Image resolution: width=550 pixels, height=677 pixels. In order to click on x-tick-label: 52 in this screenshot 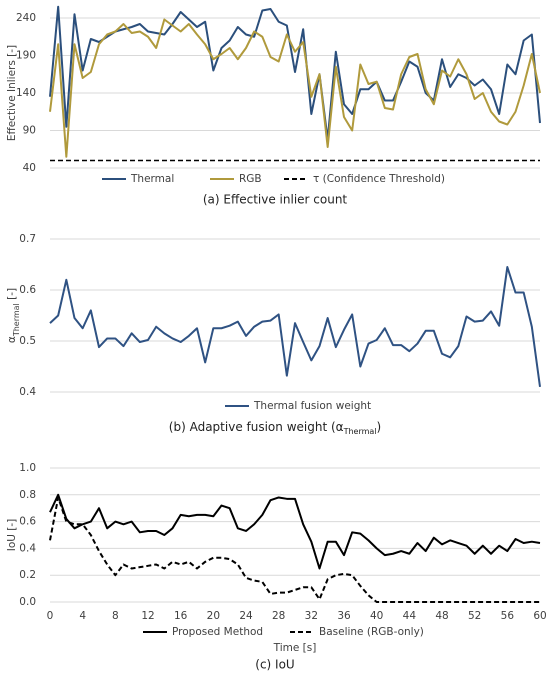, I will do `click(474, 616)`.